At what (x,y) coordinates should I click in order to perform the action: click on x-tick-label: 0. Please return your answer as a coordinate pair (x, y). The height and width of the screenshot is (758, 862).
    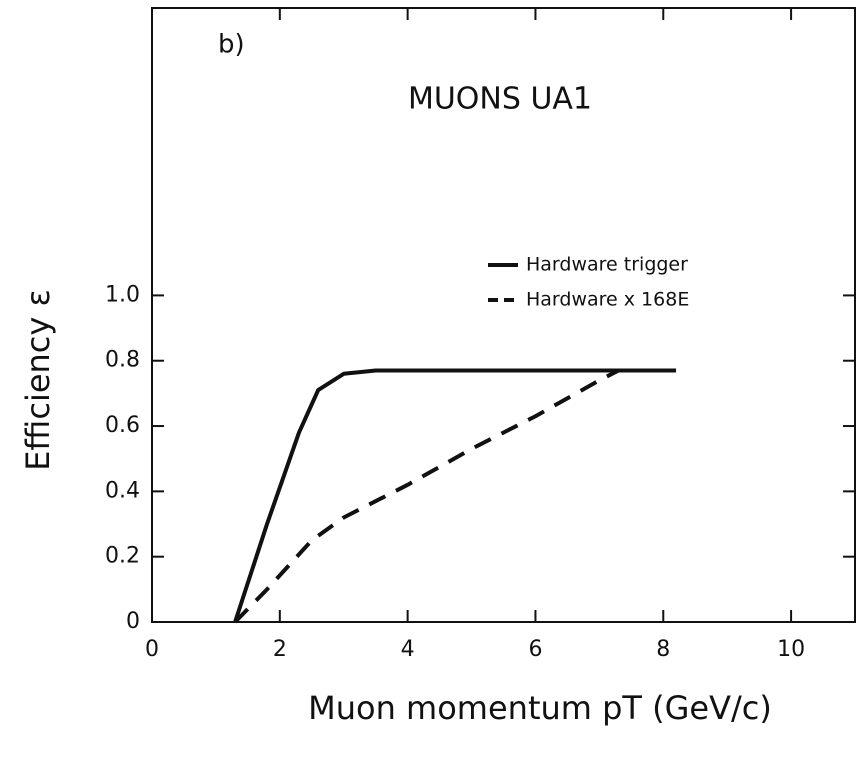
    Looking at the image, I should click on (152, 649).